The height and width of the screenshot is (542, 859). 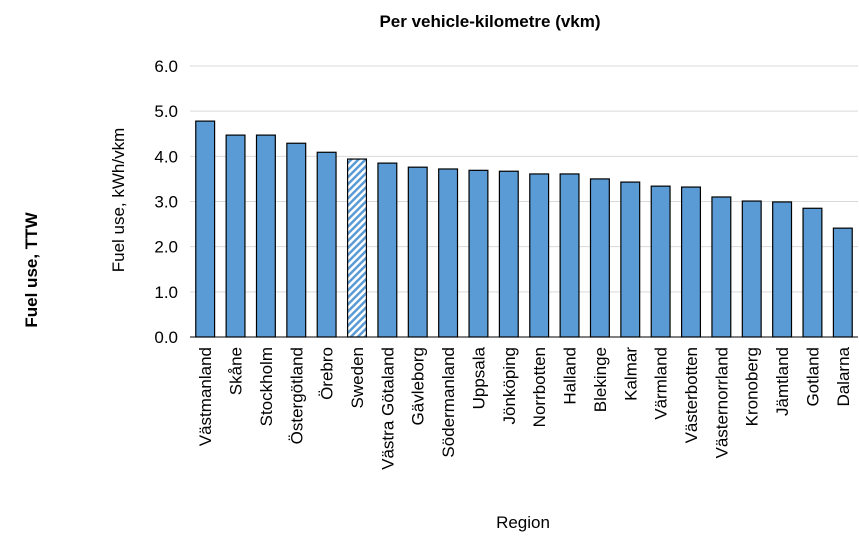 What do you see at coordinates (600, 379) in the screenshot?
I see `x-tick-label: Blekinge` at bounding box center [600, 379].